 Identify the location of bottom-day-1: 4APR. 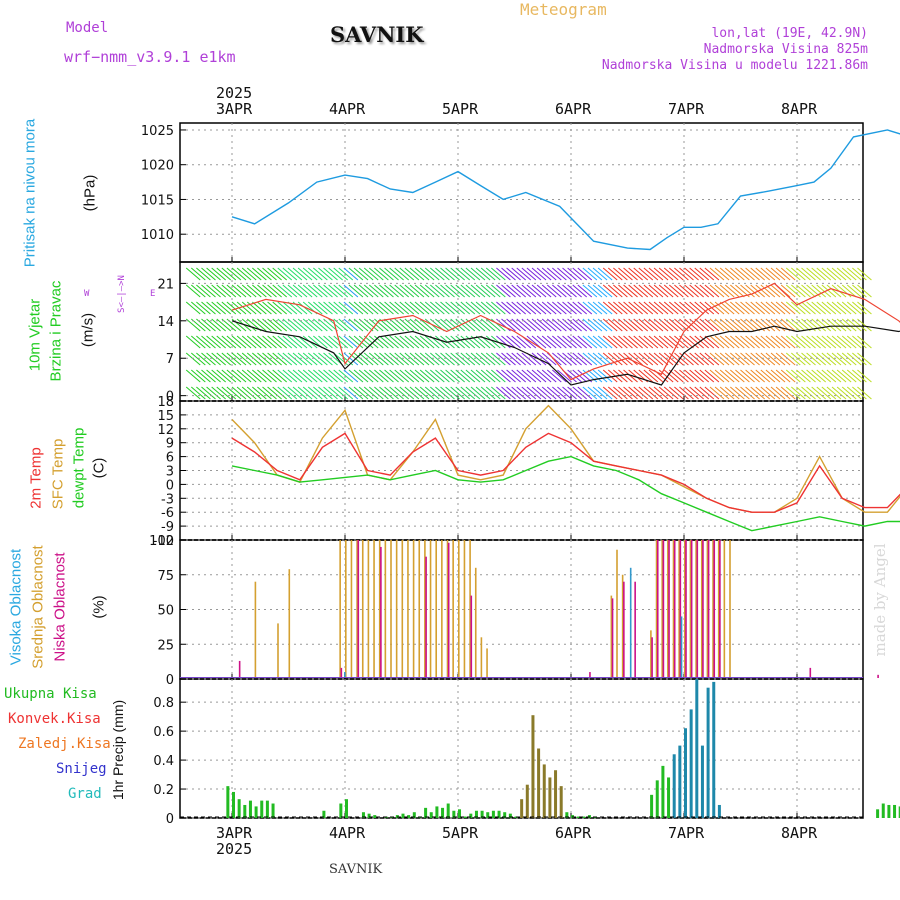
(347, 833).